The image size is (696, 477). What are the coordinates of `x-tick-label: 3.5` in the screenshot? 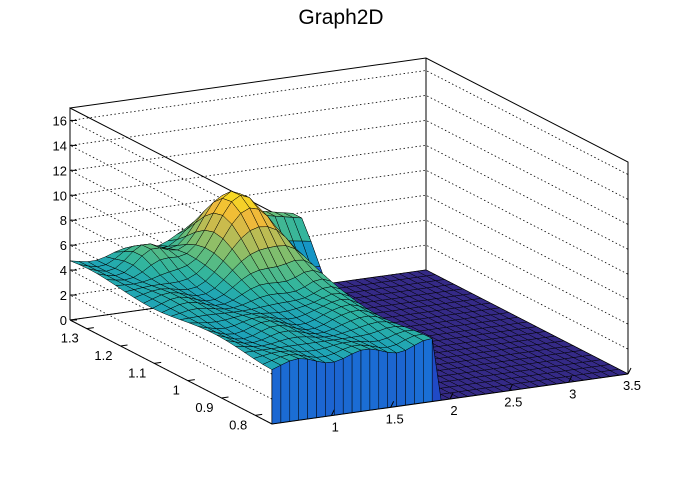 It's located at (632, 385).